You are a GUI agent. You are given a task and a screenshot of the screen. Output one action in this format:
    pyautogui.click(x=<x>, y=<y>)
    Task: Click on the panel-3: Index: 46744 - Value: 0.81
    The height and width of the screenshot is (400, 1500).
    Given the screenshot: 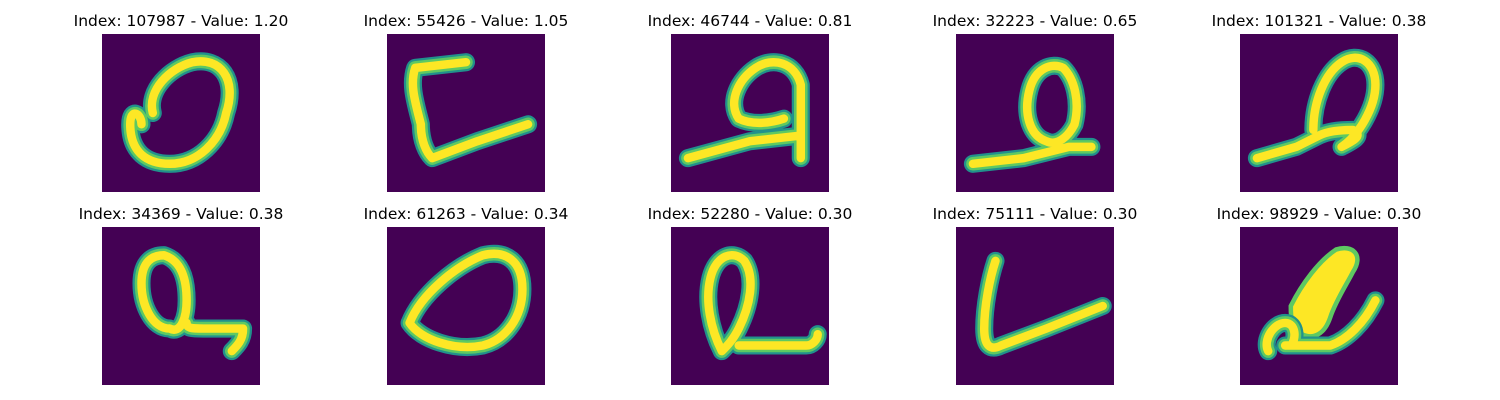 What is the action you would take?
    pyautogui.click(x=750, y=101)
    